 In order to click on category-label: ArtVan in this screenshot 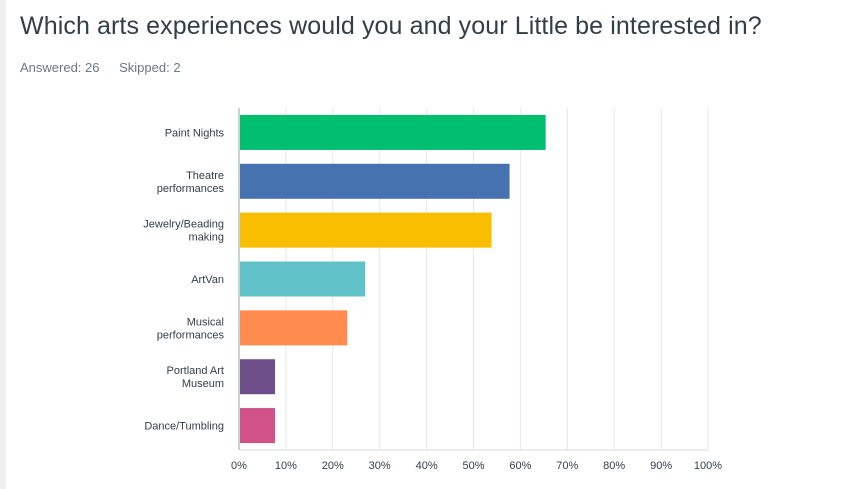, I will do `click(207, 280)`.